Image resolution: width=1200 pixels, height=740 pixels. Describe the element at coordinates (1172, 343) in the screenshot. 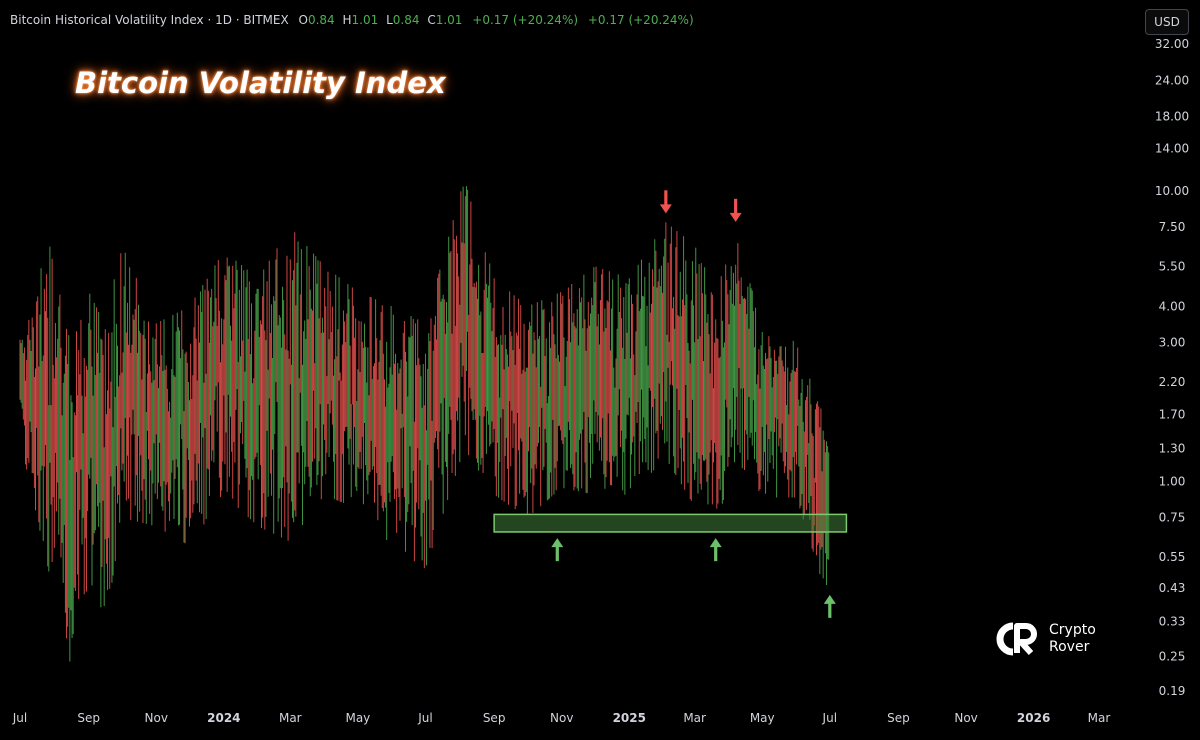

I see `y-tick-label: 3.00` at that location.